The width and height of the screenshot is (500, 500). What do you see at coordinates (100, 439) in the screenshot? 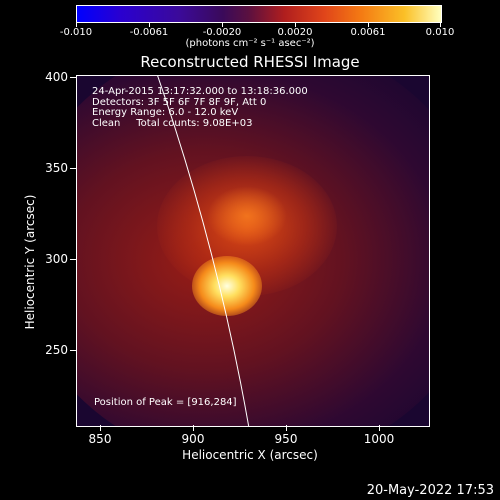
I see `x-tick-label: 850` at bounding box center [100, 439].